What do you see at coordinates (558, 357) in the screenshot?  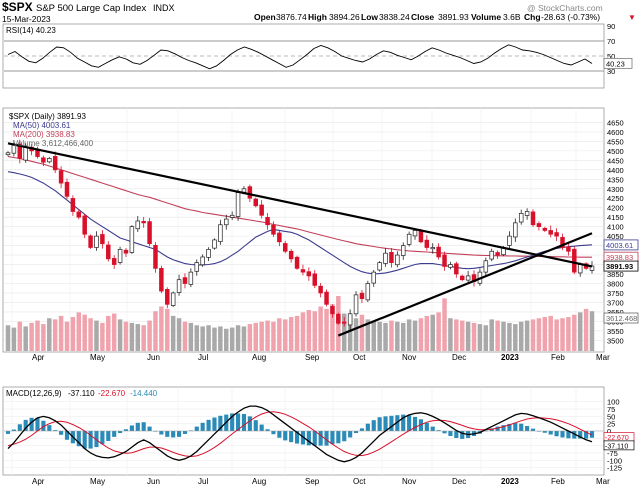 I see `price-x-label: Feb` at bounding box center [558, 357].